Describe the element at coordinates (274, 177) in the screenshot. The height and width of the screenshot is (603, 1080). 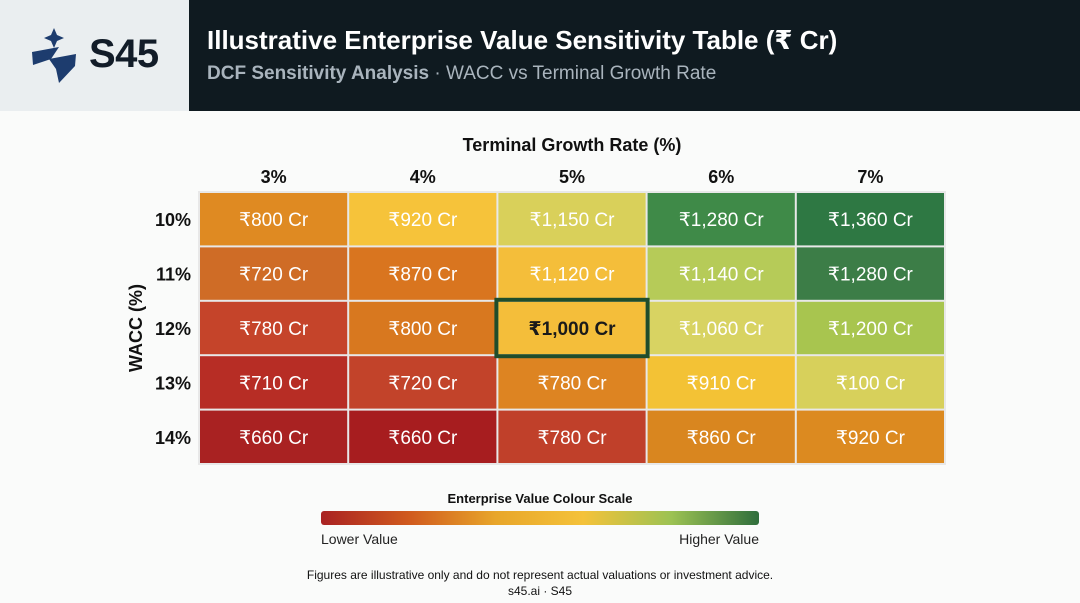
I see `x-tick-label: 3%` at that location.